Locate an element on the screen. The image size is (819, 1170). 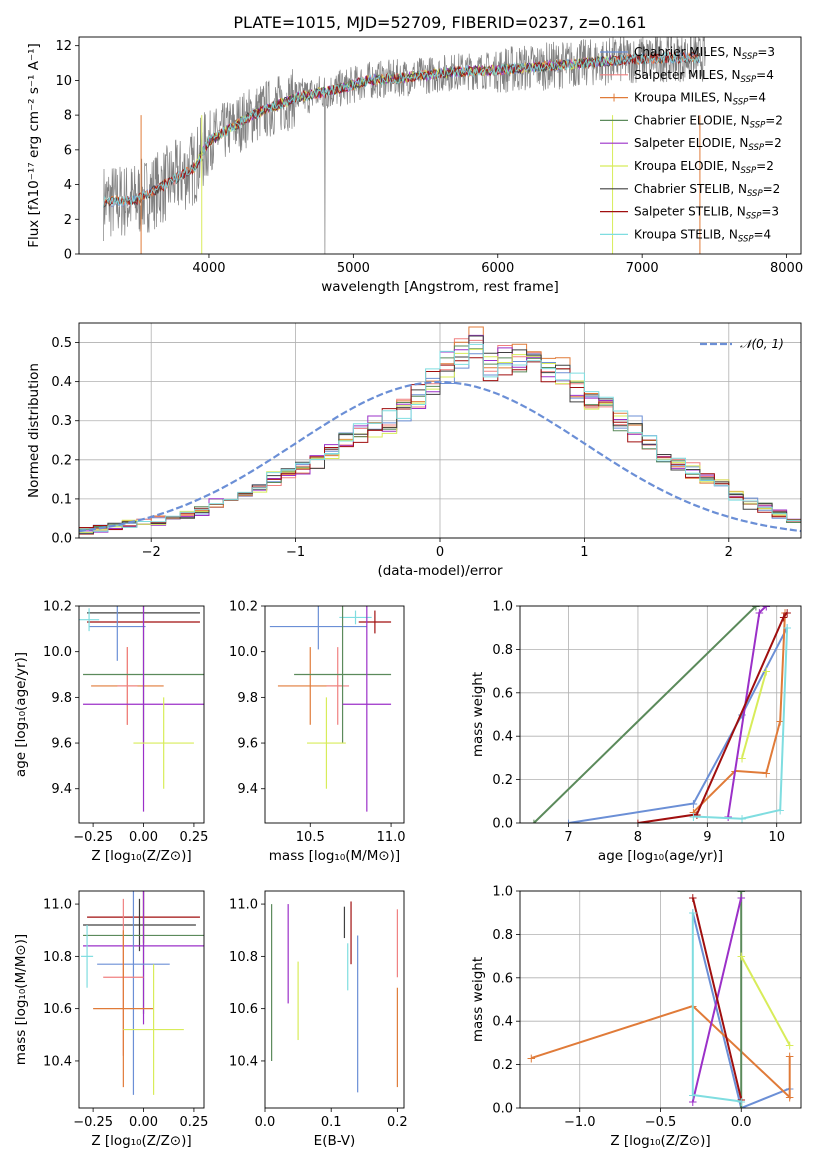
x-axis-label: (data-model)/error is located at coordinates (440, 571).